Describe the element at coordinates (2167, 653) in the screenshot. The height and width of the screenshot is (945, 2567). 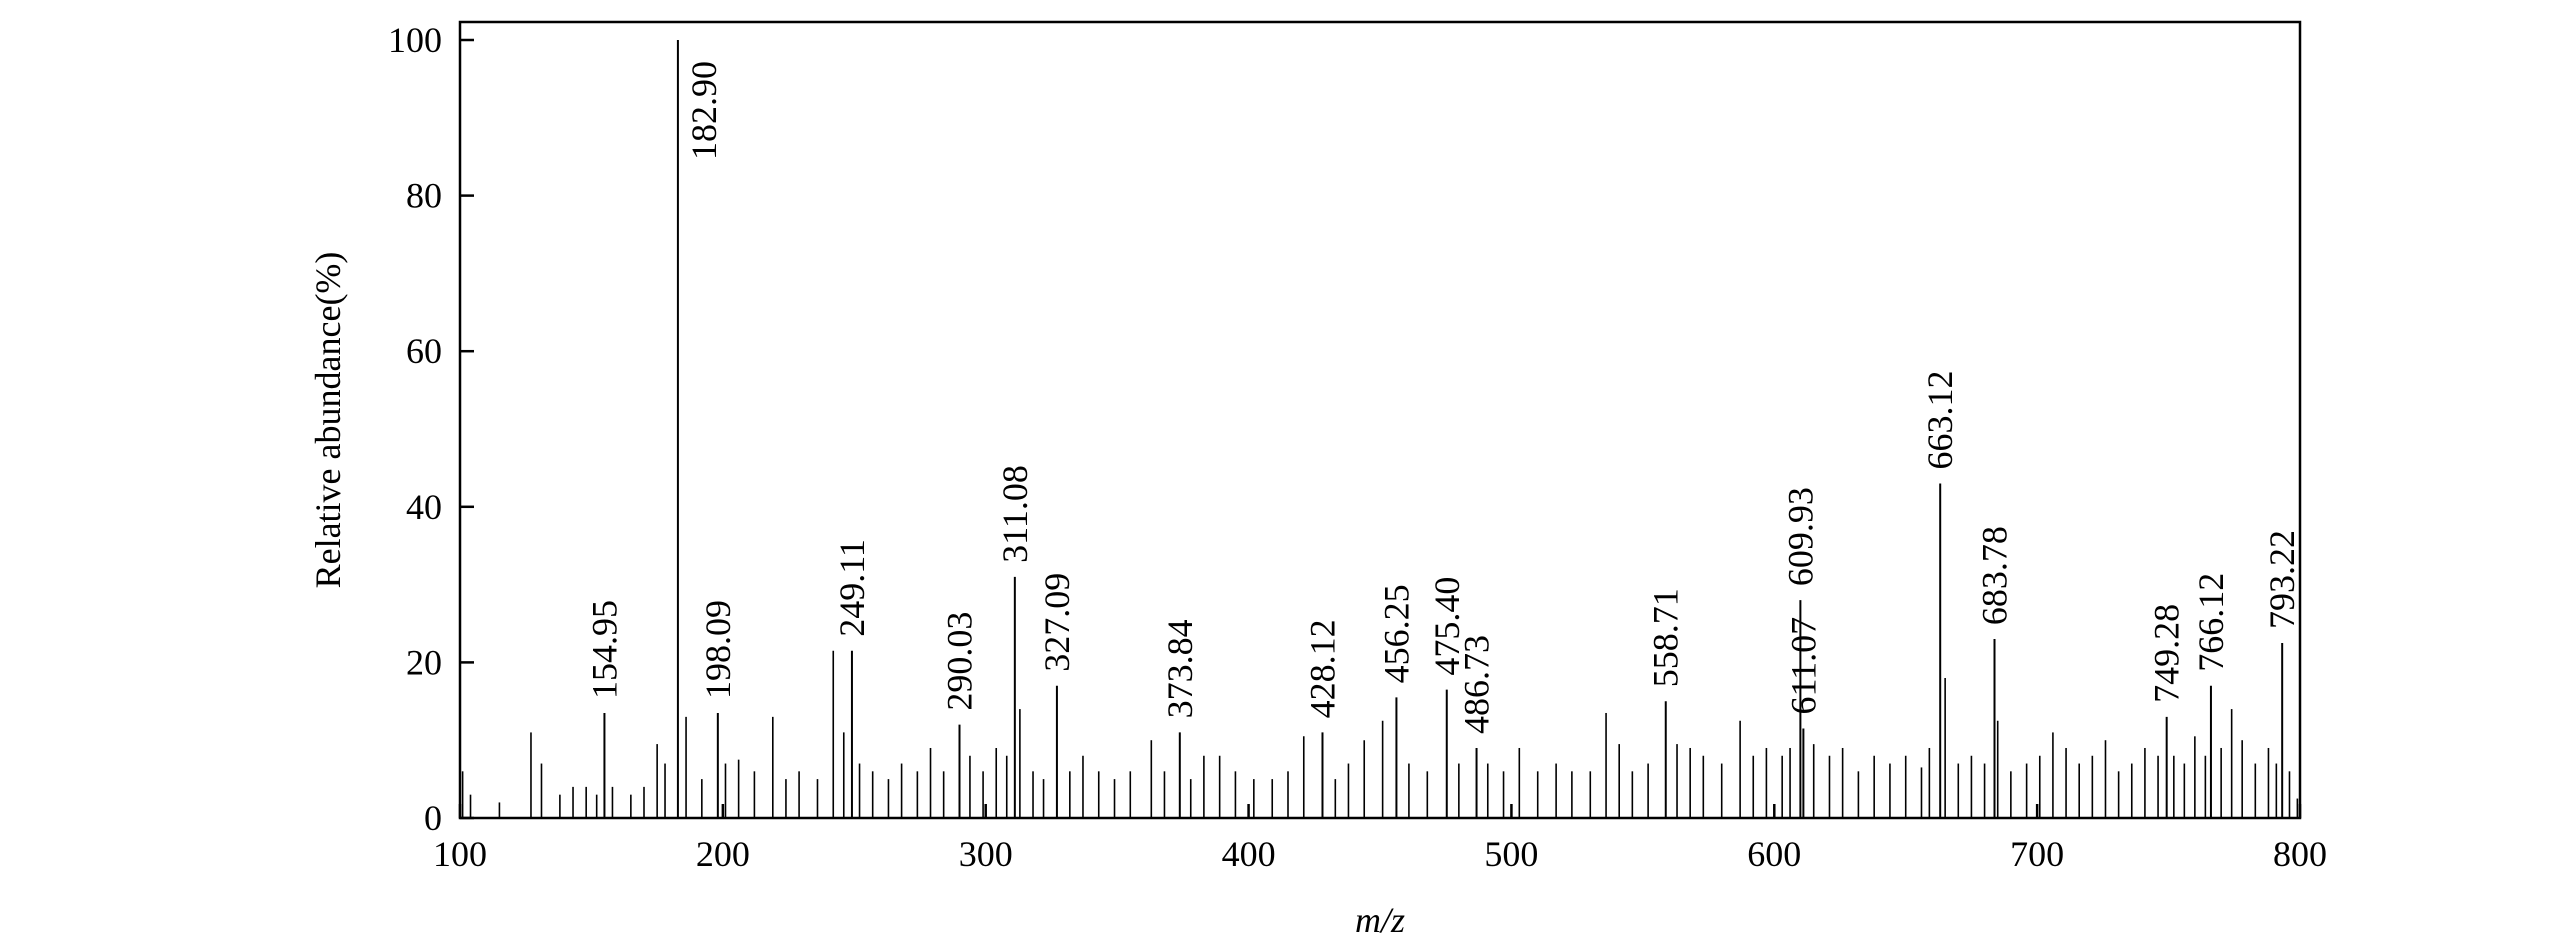
I see `peak-label: 749.28` at that location.